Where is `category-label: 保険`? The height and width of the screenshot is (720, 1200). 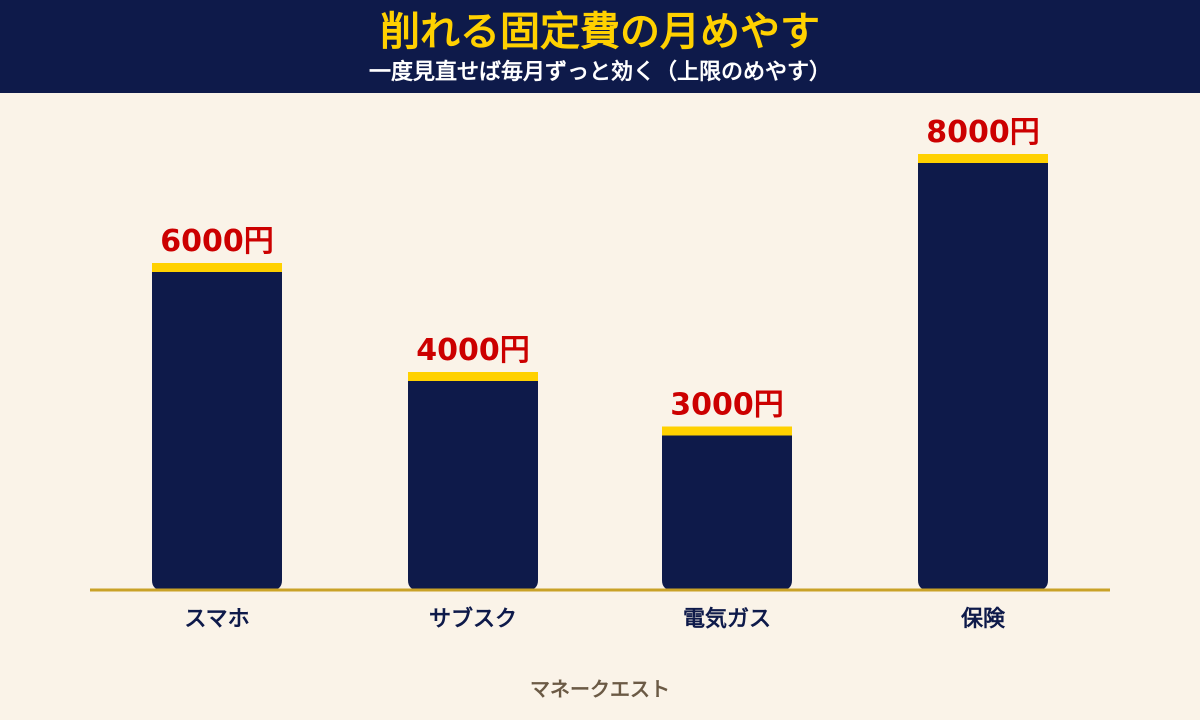 category-label: 保険 is located at coordinates (983, 619).